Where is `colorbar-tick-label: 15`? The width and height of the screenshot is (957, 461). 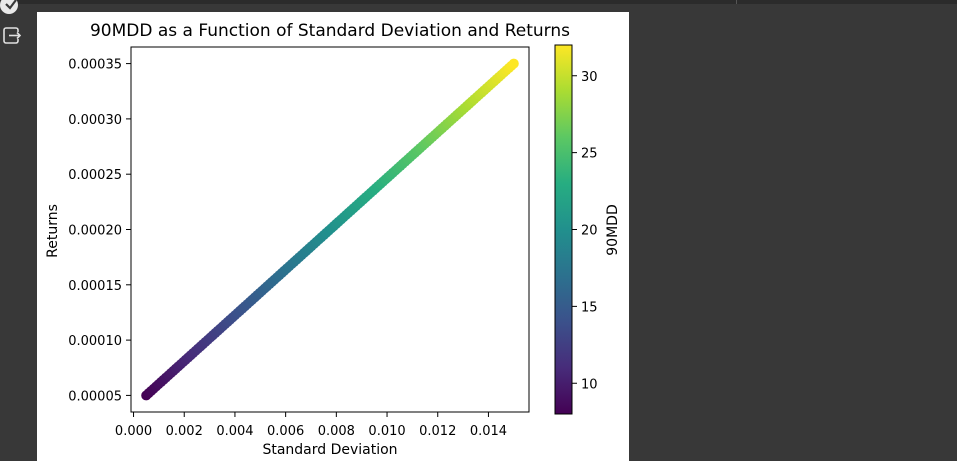 colorbar-tick-label: 15 is located at coordinates (589, 307).